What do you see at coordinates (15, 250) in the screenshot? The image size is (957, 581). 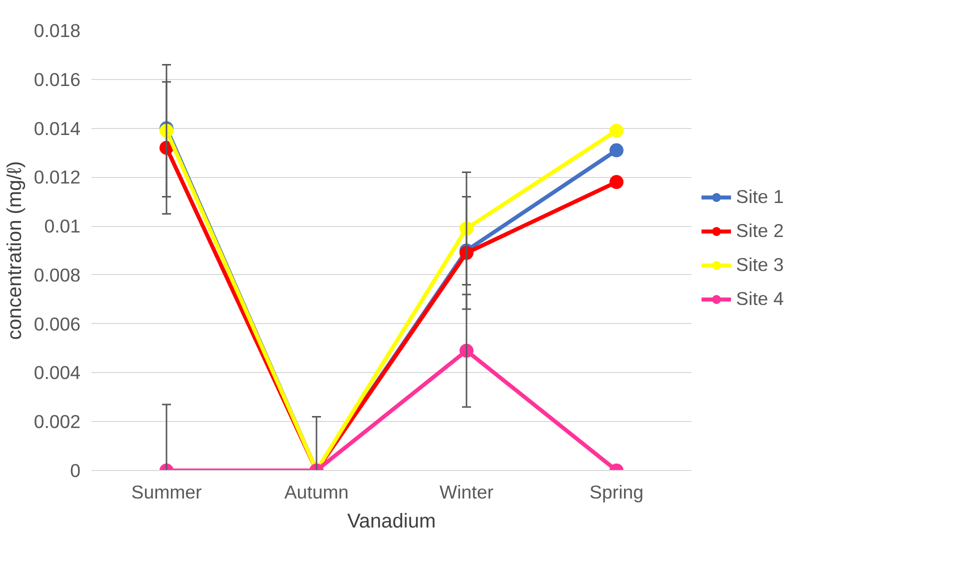 I see `y-axis-title: concentration (mg/ℓ)` at bounding box center [15, 250].